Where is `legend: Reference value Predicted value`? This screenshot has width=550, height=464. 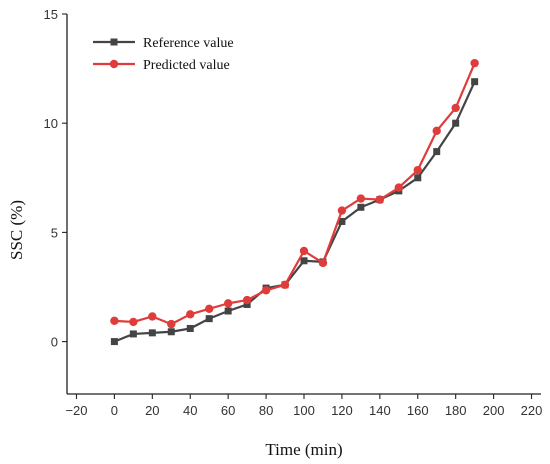 legend: Reference value Predicted value is located at coordinates (163, 54).